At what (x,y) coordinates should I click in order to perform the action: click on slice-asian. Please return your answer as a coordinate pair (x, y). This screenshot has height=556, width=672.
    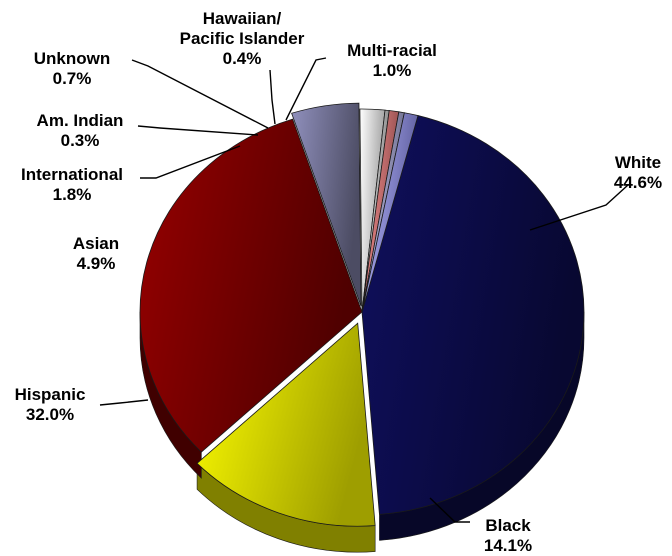
    Looking at the image, I should click on (326, 204).